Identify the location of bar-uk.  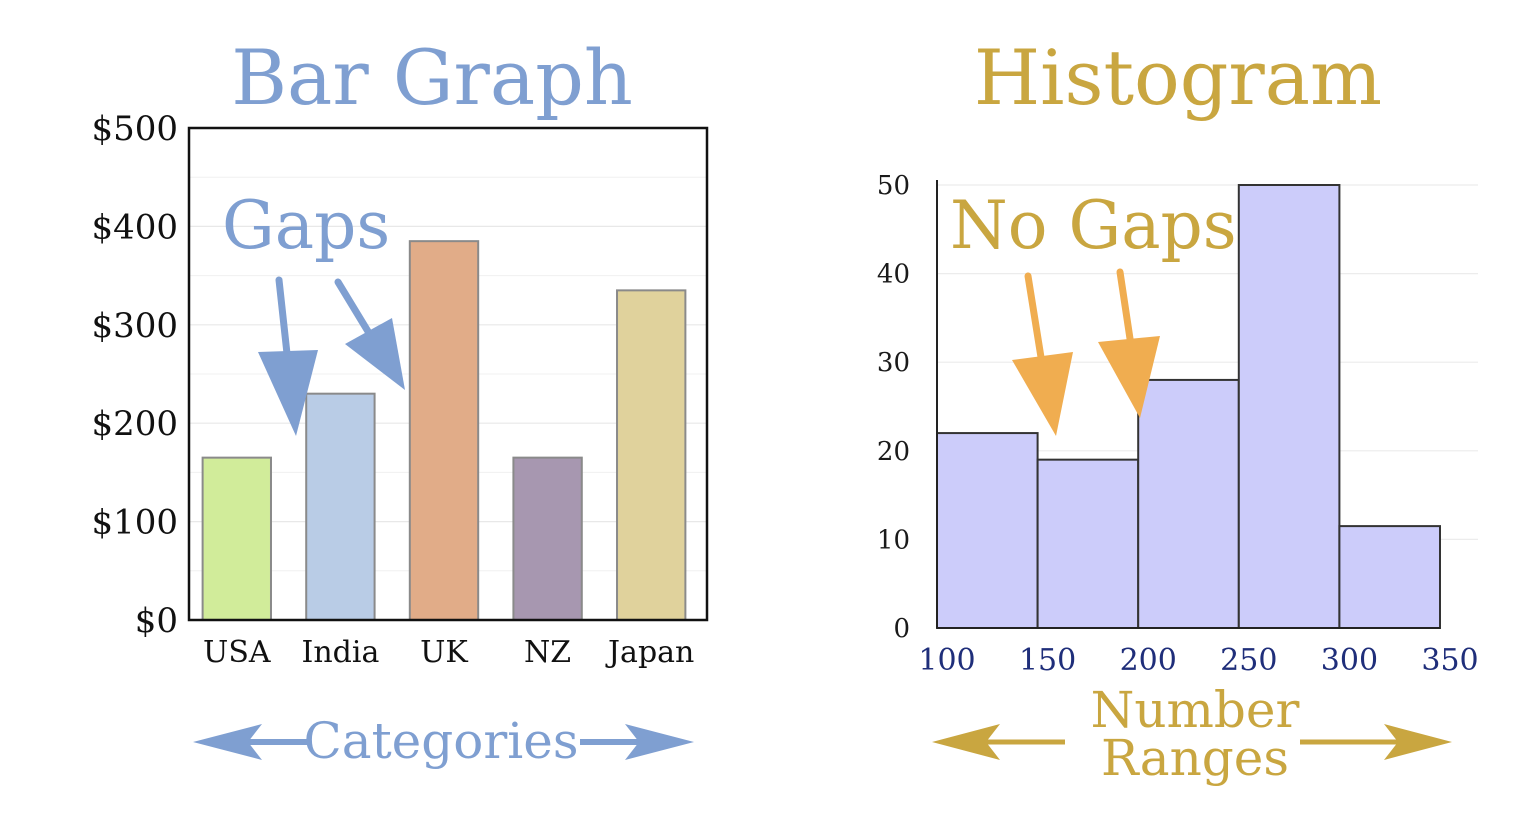
(444, 430).